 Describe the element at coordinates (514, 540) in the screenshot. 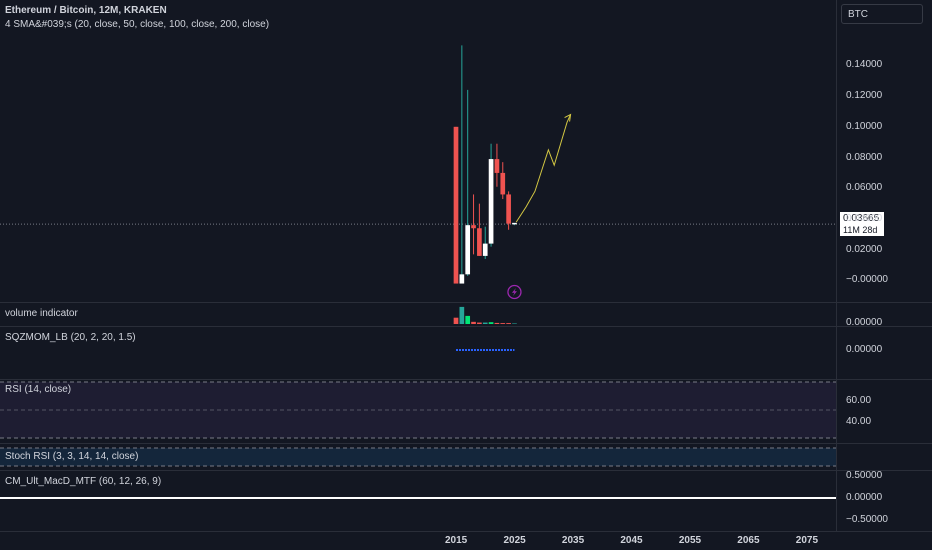

I see `time-axis-tick-label: 2025` at that location.